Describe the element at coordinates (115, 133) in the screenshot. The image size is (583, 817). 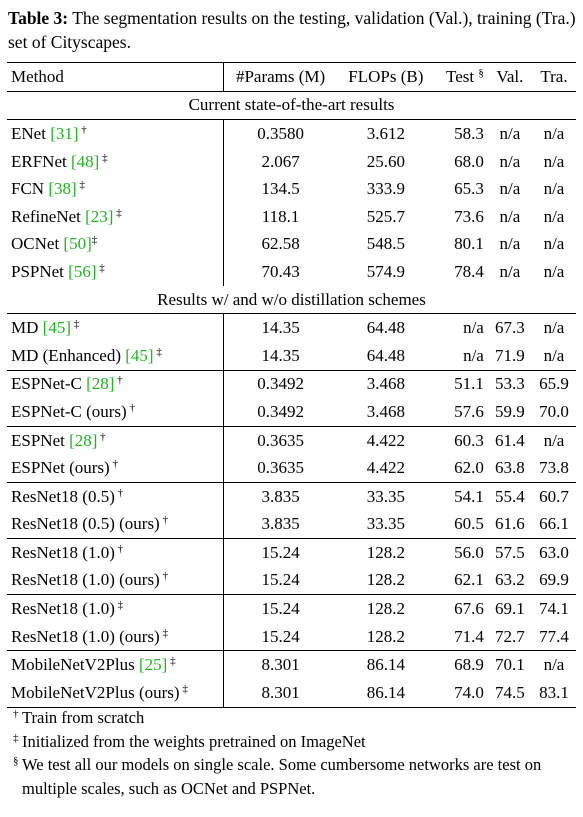
I see `method-cell: ENet [31] †` at that location.